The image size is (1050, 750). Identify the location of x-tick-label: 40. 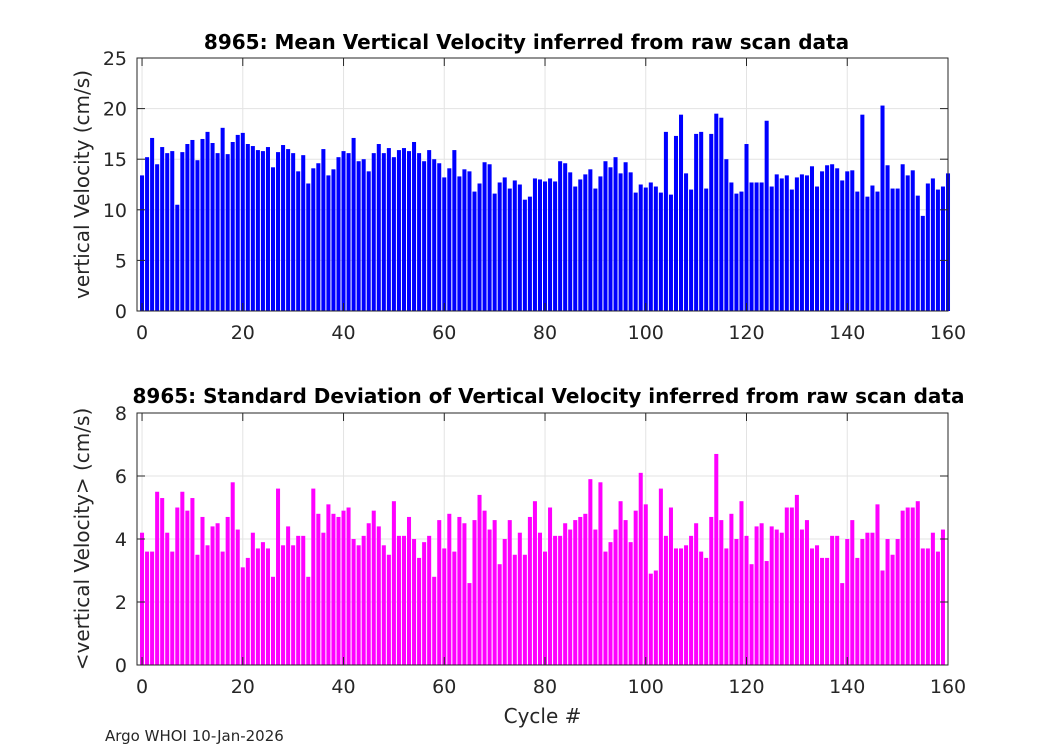
(343, 333).